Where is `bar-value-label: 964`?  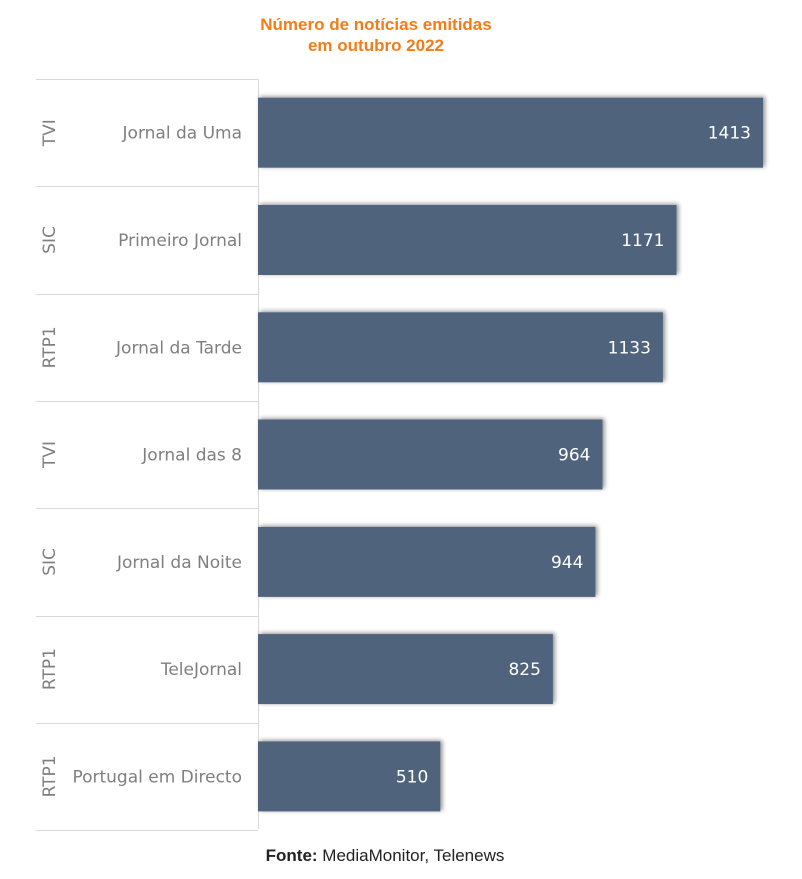 bar-value-label: 964 is located at coordinates (574, 456).